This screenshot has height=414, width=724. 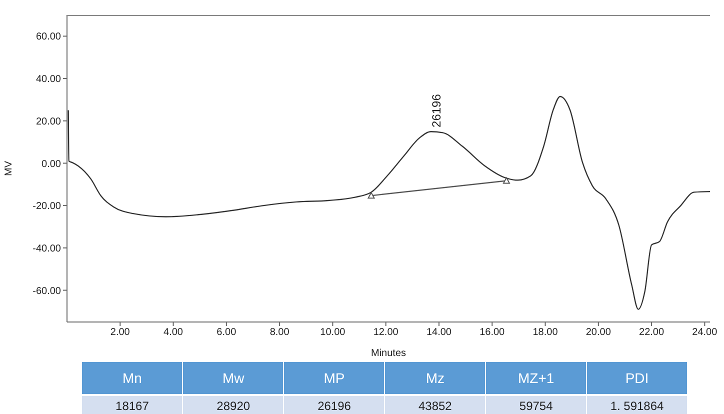 What do you see at coordinates (651, 332) in the screenshot?
I see `x-tick-label: 22.00` at bounding box center [651, 332].